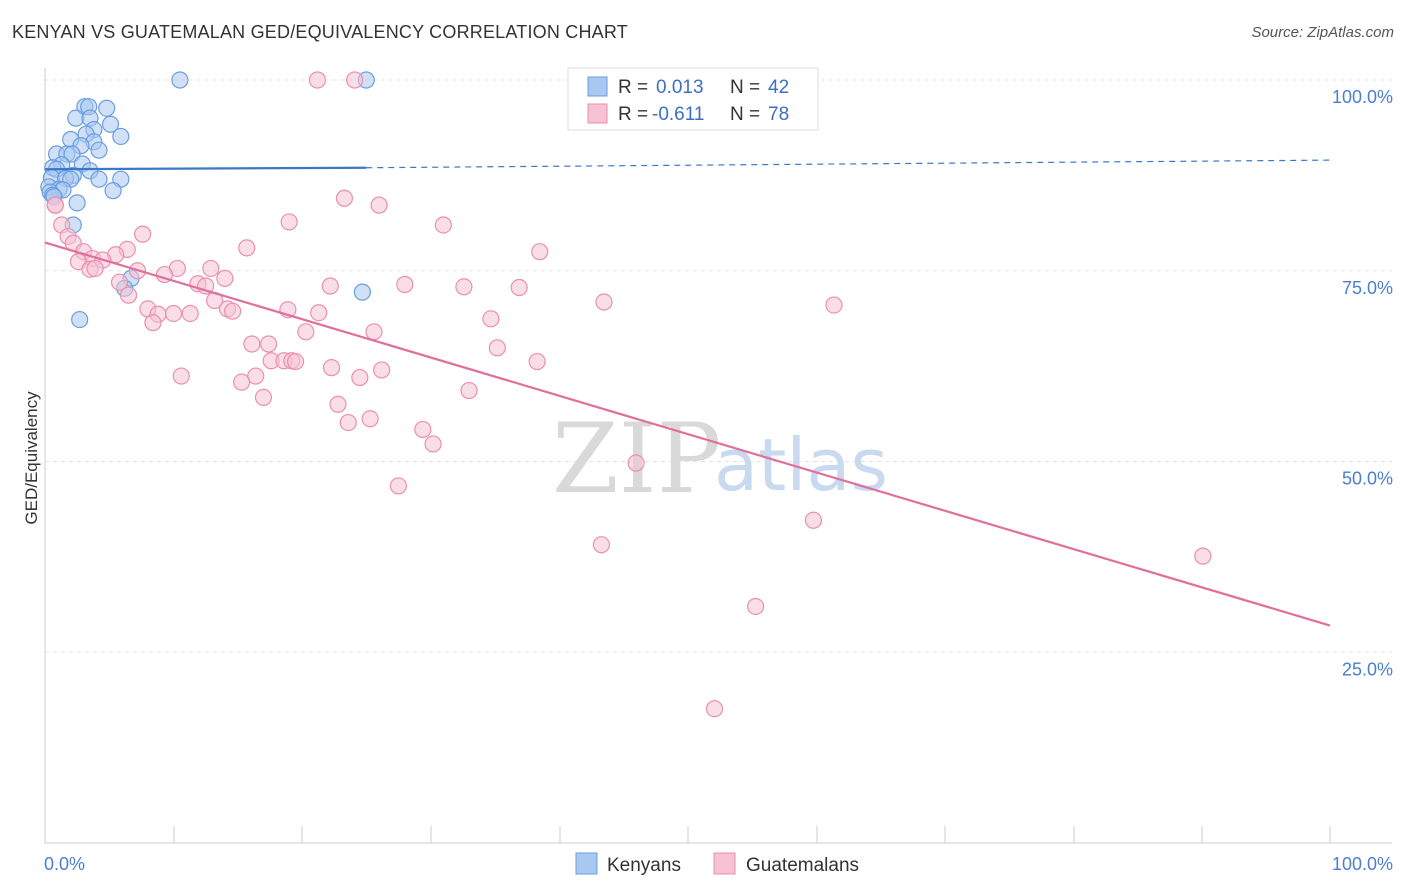  What do you see at coordinates (678, 114) in the screenshot?
I see `guatemalans-r-value: -0.611` at bounding box center [678, 114].